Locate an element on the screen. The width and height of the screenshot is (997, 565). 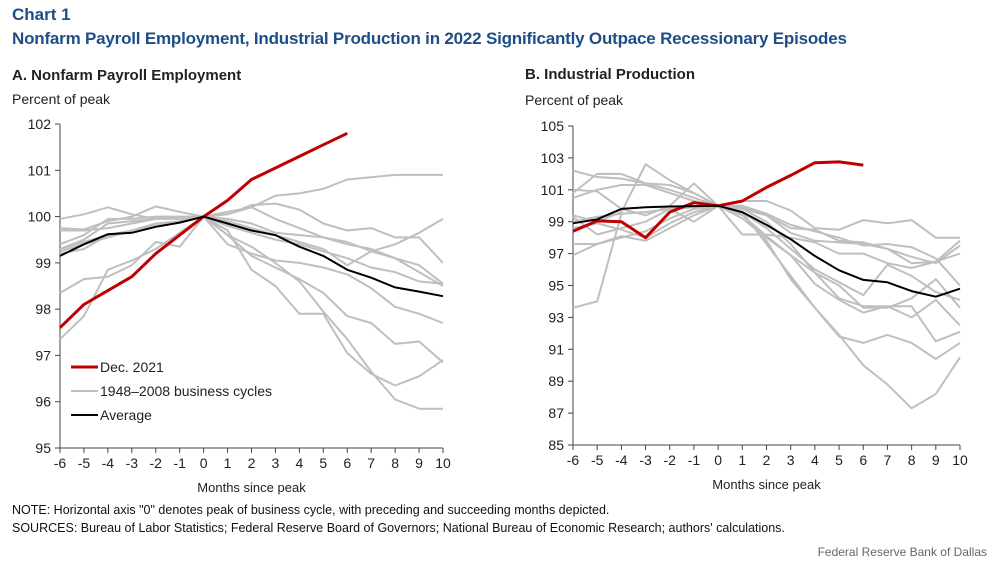
legend-label-history: 1948–2008 business cycles is located at coordinates (186, 391).